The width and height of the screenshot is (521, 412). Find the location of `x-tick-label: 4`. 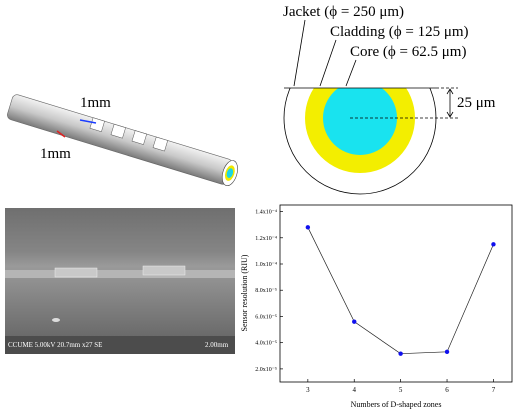

x-tick-label: 4 is located at coordinates (354, 390).